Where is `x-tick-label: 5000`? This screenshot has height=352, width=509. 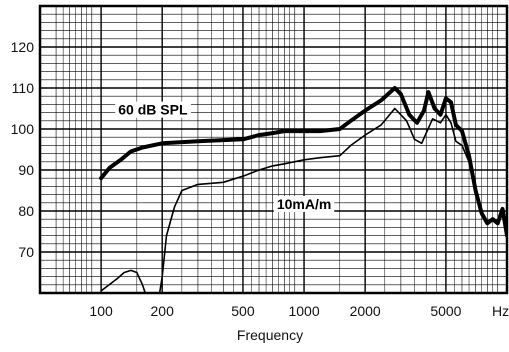
x-tick-label: 5000 is located at coordinates (445, 311).